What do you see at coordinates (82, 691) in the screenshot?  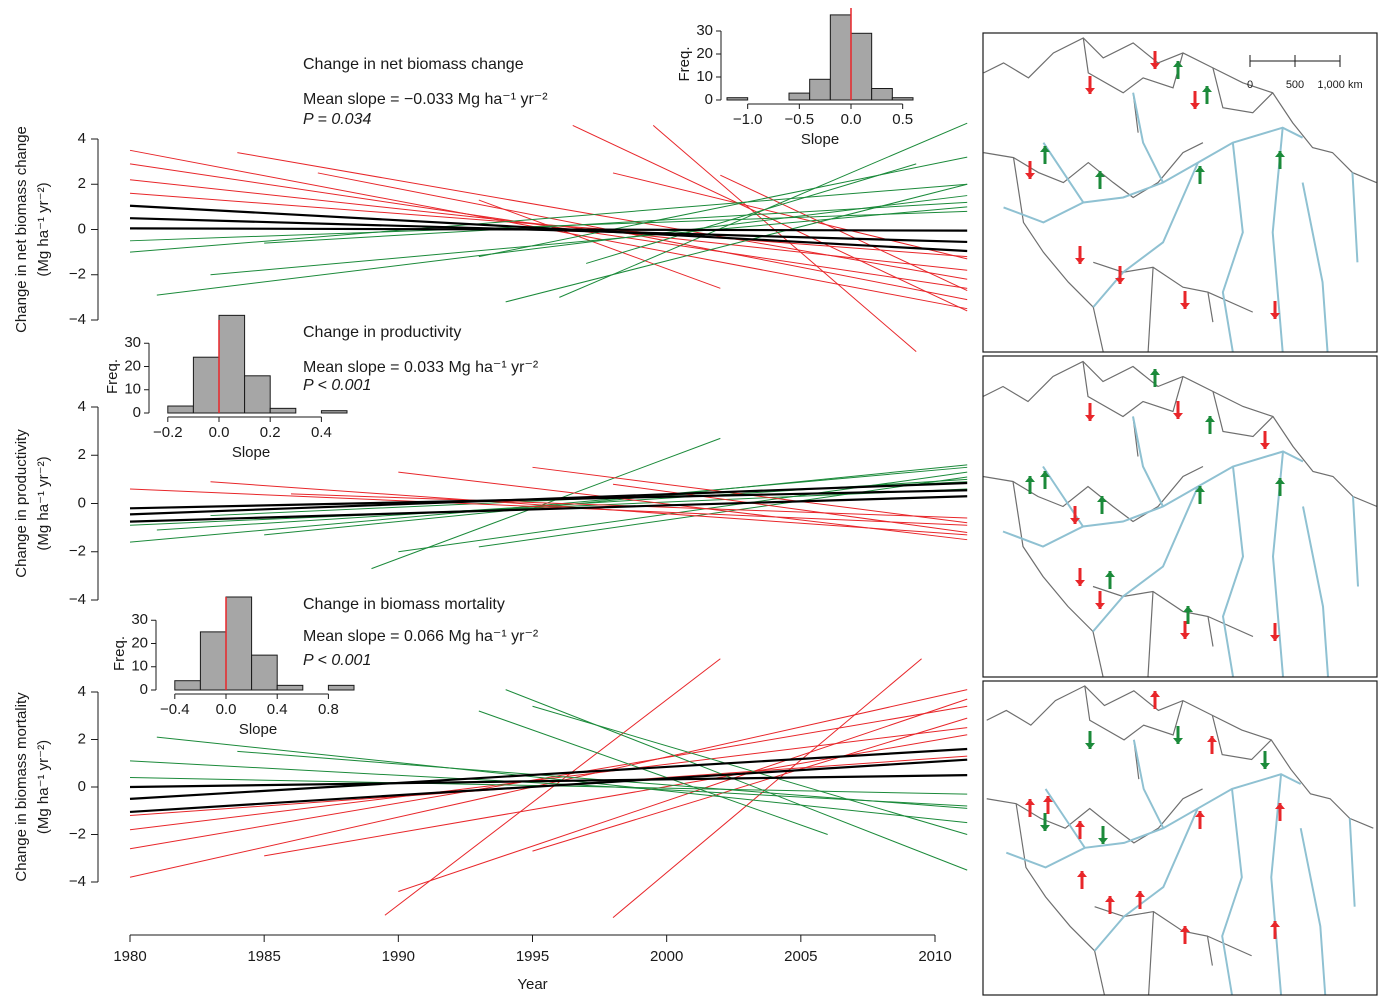 I see `y-tick-label: 4` at bounding box center [82, 691].